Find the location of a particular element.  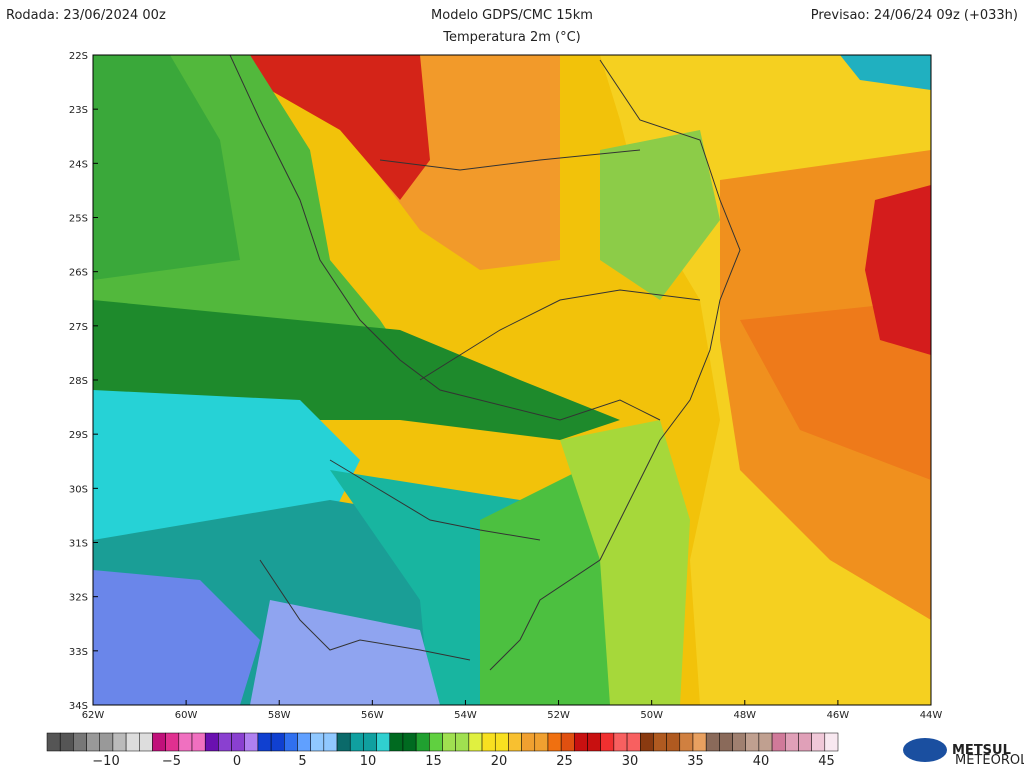

model-label: Modelo GDPS/CMC 15km is located at coordinates (512, 15).